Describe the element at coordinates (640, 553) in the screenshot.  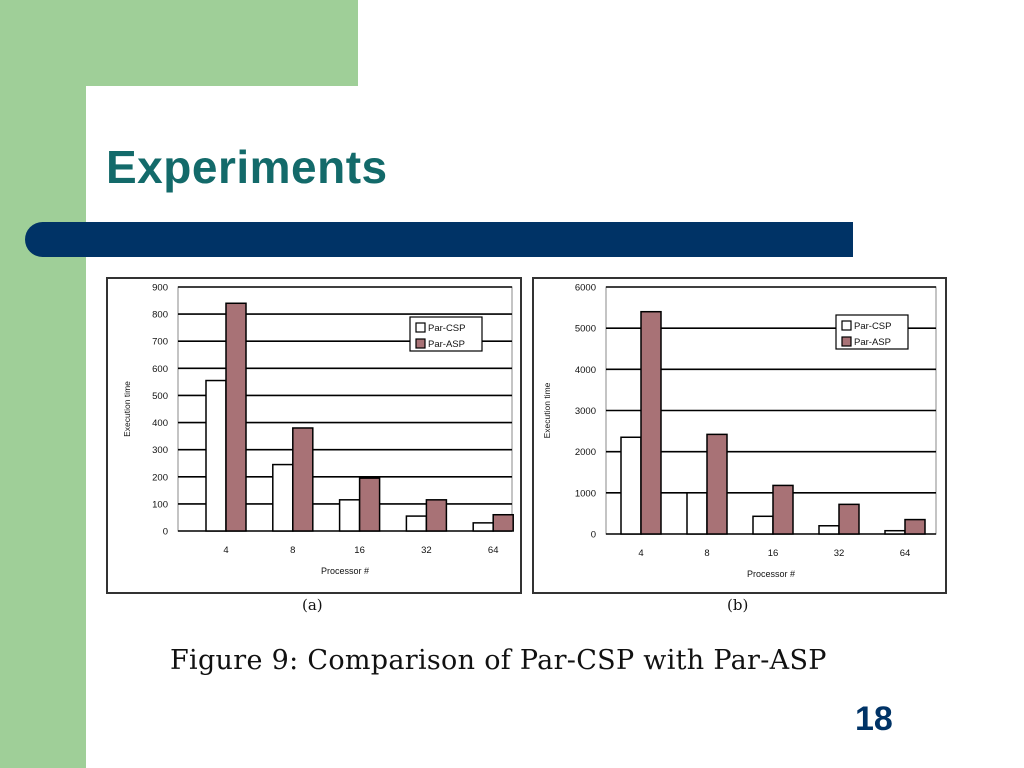
I see `chart-b-x-tick-label: 4` at that location.